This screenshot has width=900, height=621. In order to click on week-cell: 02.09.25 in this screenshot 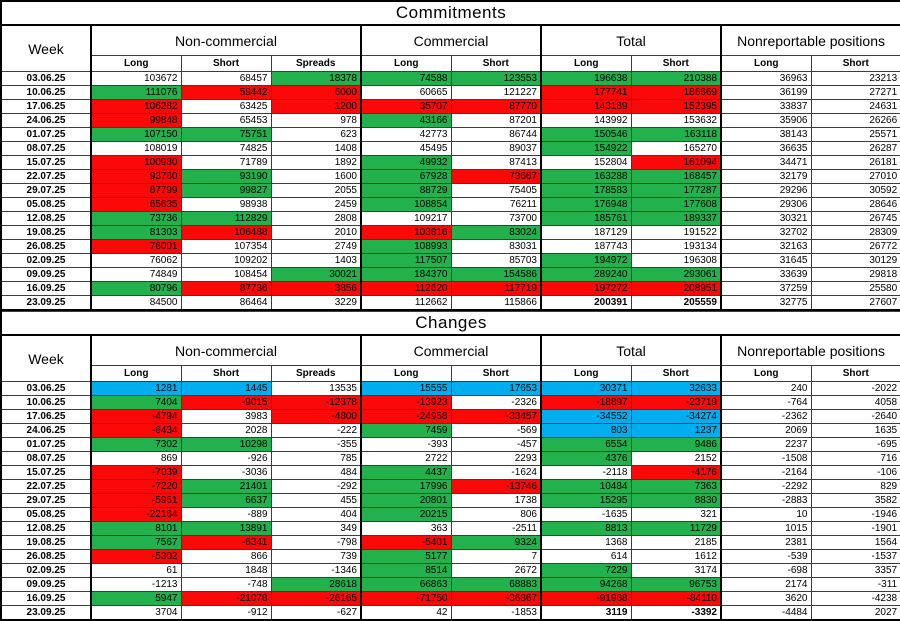, I will do `click(46, 260)`.